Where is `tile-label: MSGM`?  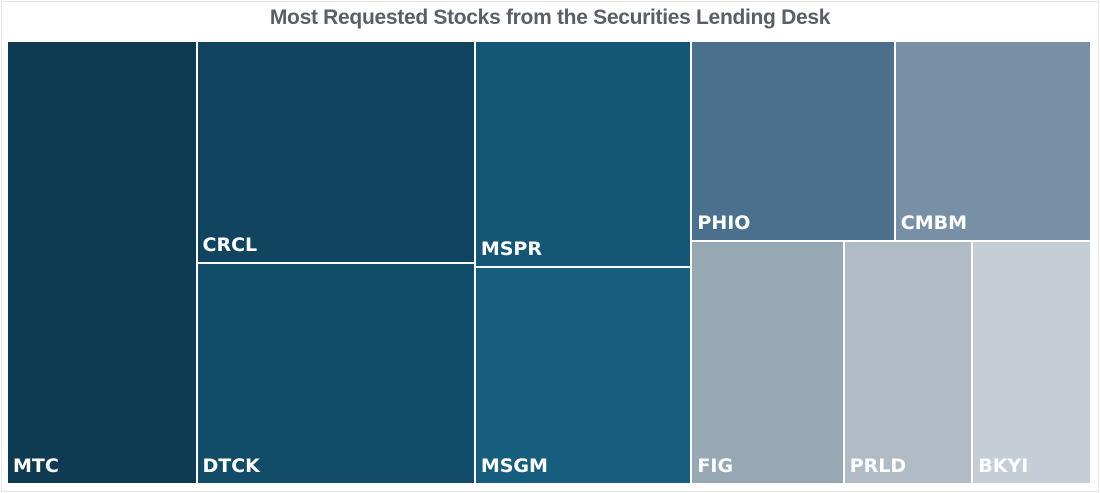 tile-label: MSGM is located at coordinates (514, 465).